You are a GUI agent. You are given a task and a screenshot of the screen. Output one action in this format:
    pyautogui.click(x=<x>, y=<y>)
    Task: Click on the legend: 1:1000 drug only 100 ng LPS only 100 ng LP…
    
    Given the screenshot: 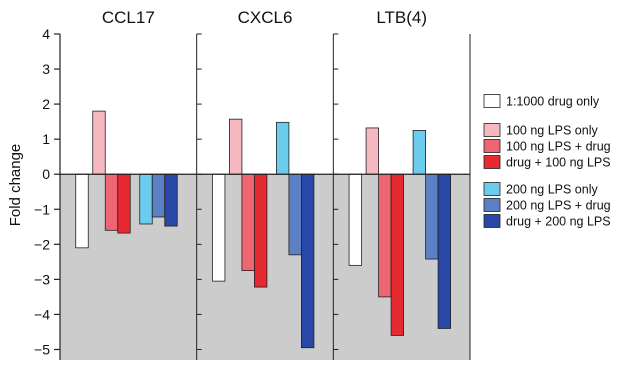 What is the action you would take?
    pyautogui.click(x=547, y=161)
    